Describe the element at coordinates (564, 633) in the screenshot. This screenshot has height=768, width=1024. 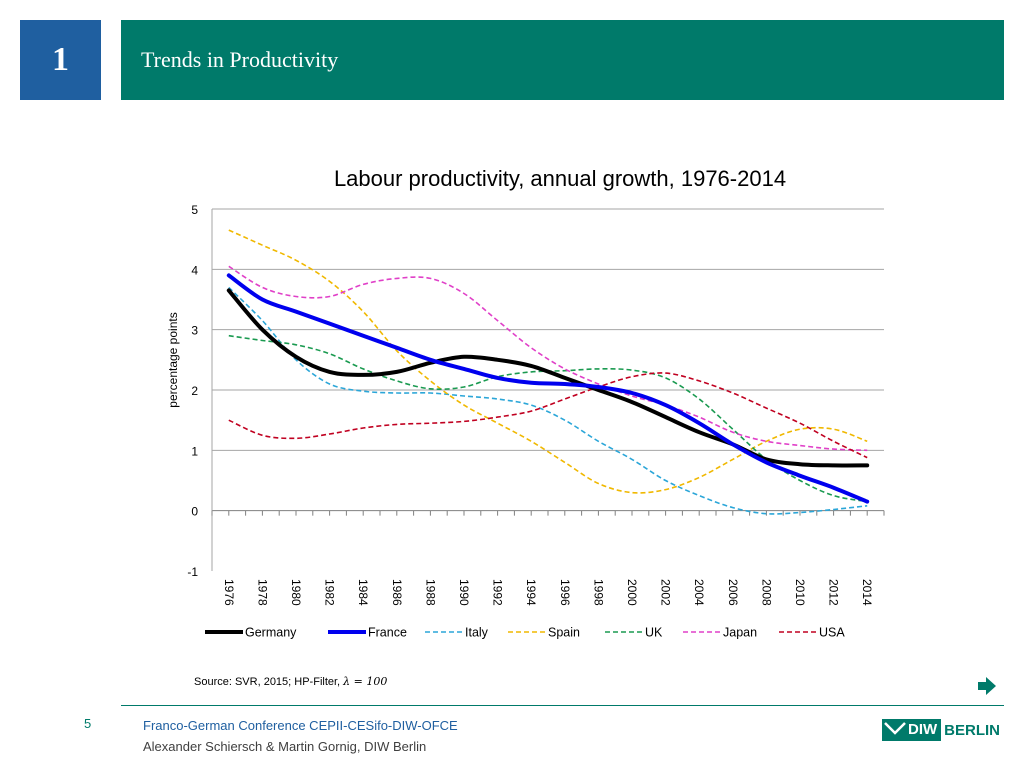
I see `legend-label-spain: Spain` at that location.